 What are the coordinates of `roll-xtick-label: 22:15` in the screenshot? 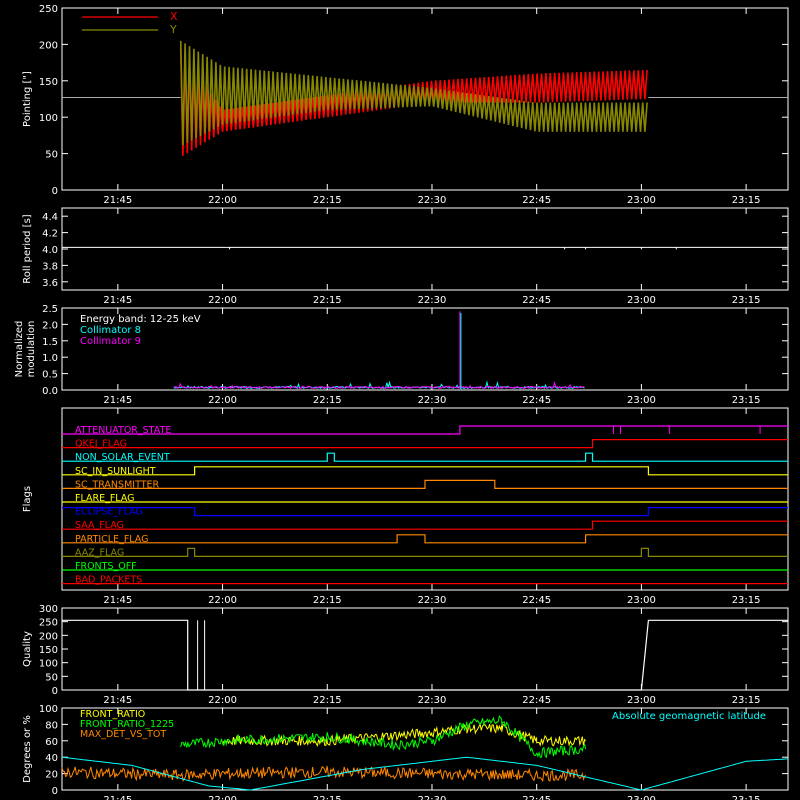 It's located at (327, 300).